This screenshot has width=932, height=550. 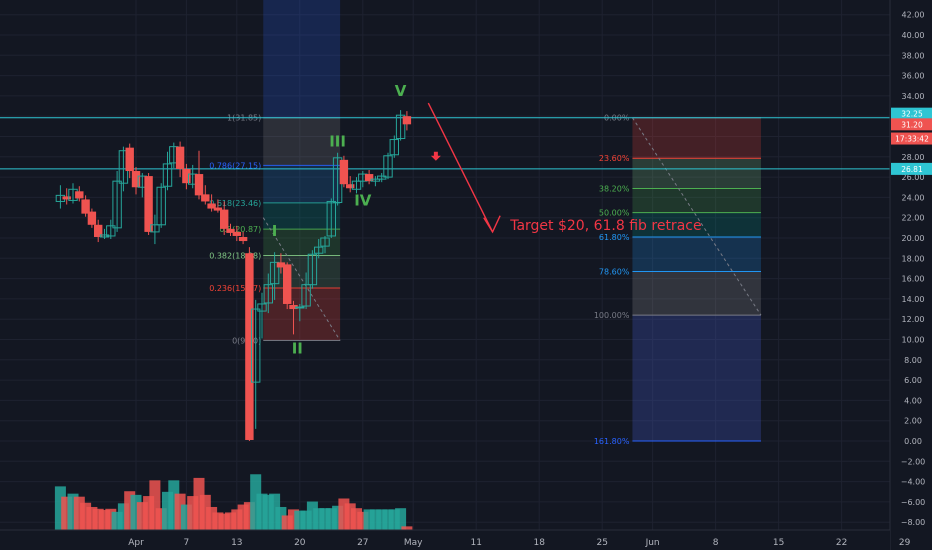 What do you see at coordinates (275, 231) in the screenshot?
I see `wave-label: I` at bounding box center [275, 231].